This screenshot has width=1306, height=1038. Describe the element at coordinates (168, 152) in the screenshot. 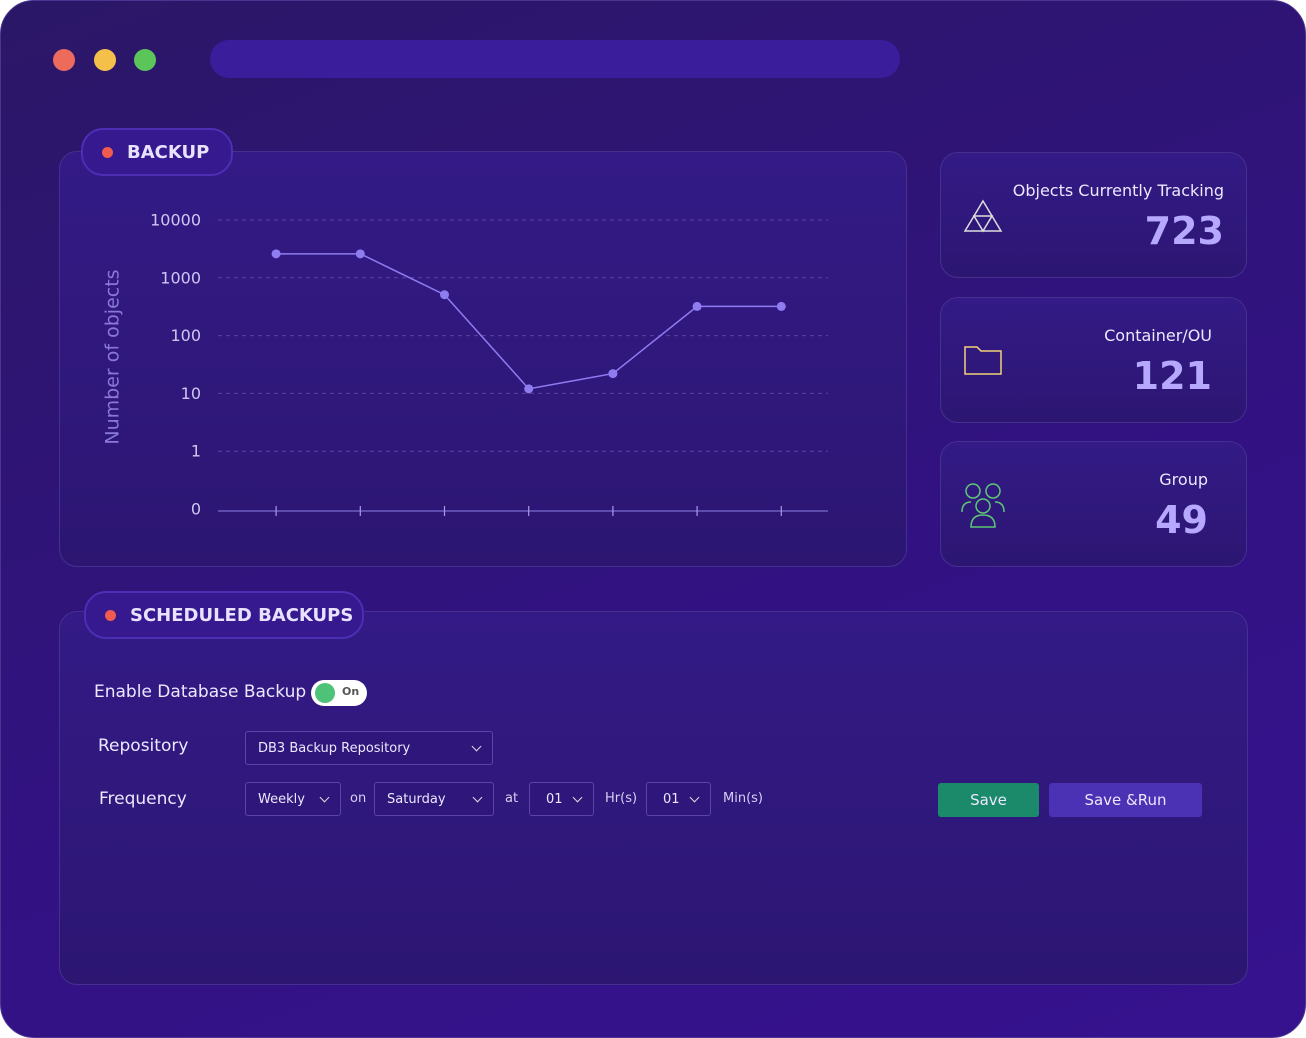

I see `title-text: BACKUP` at that location.